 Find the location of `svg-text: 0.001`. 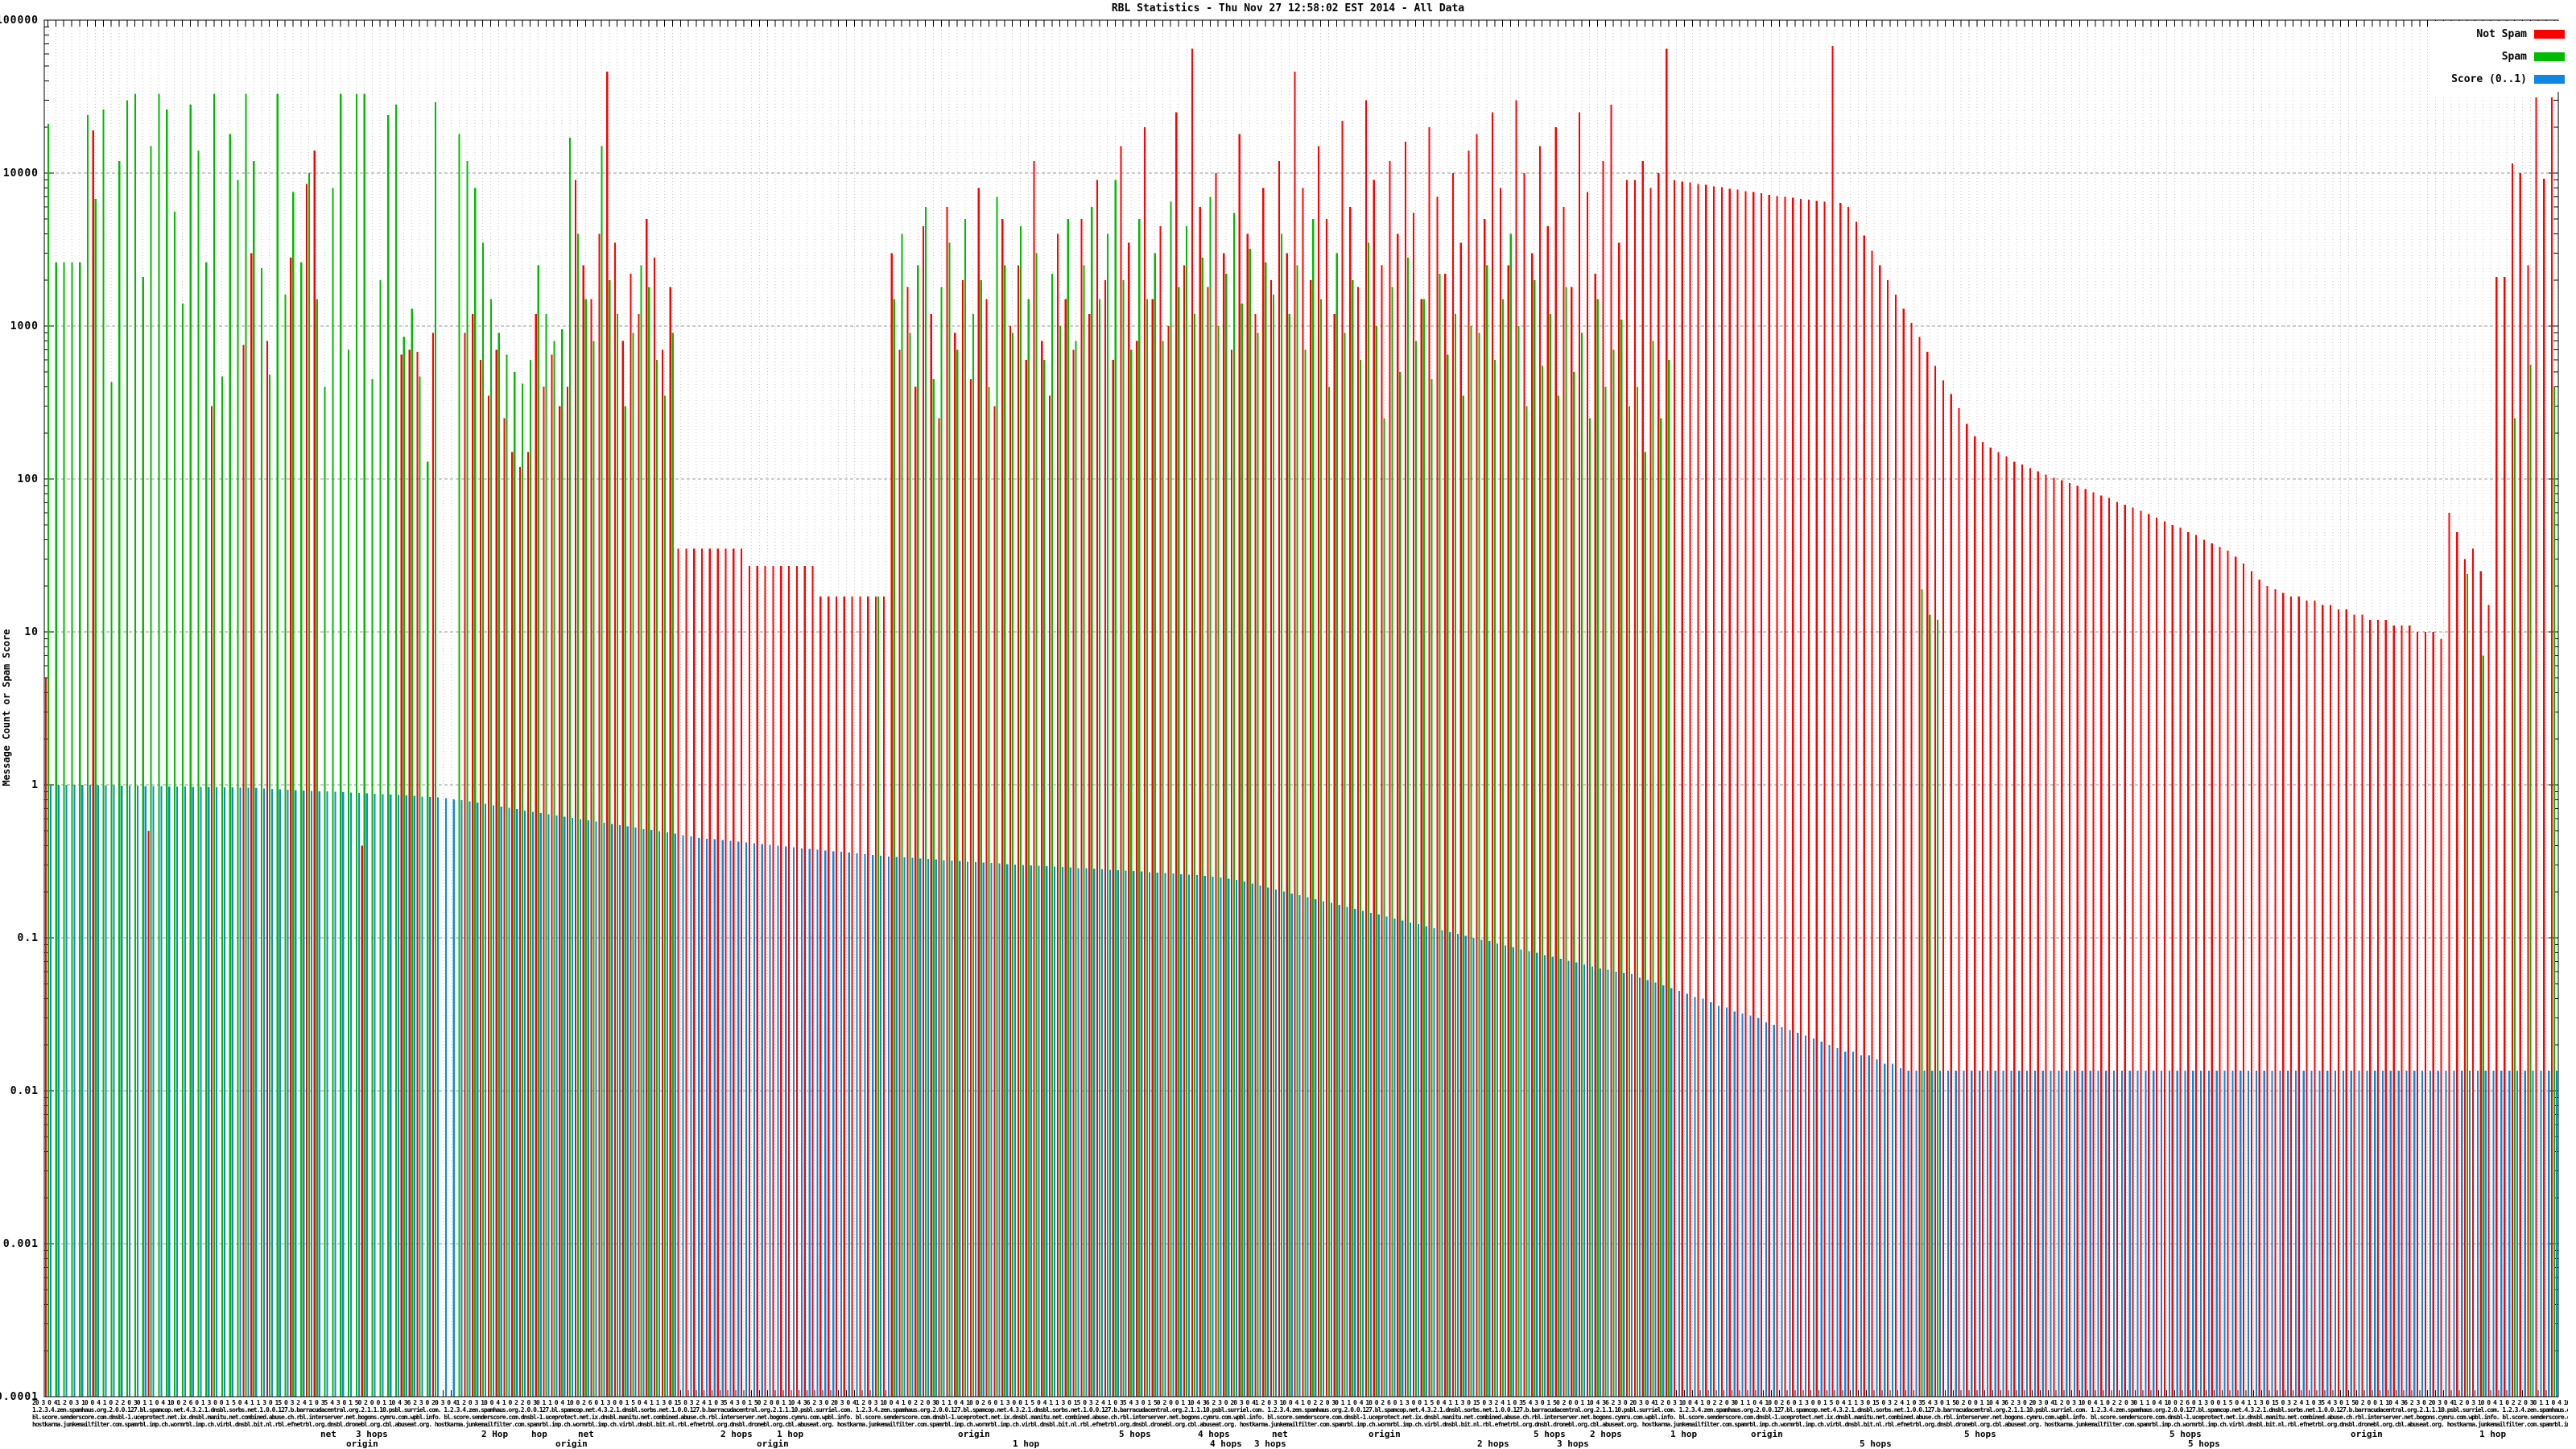

svg-text: 0.001 is located at coordinates (21, 1244).